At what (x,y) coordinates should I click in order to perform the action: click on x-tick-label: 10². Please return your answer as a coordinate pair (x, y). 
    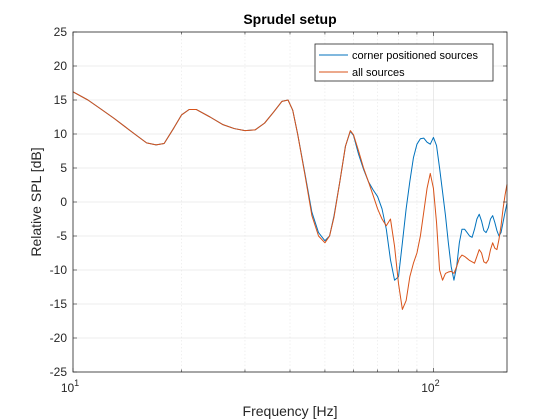
    Looking at the image, I should click on (430, 386).